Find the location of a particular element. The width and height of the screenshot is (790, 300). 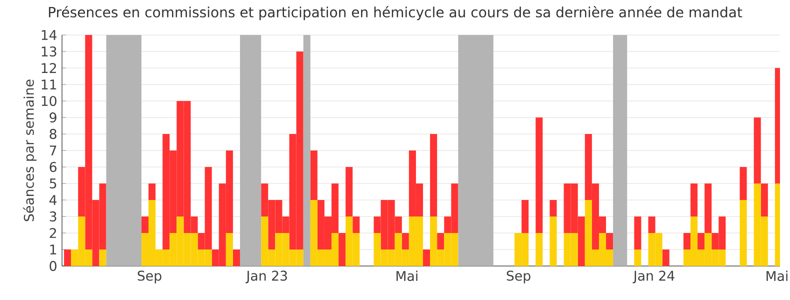

y-tick-label: 14 is located at coordinates (49, 35).